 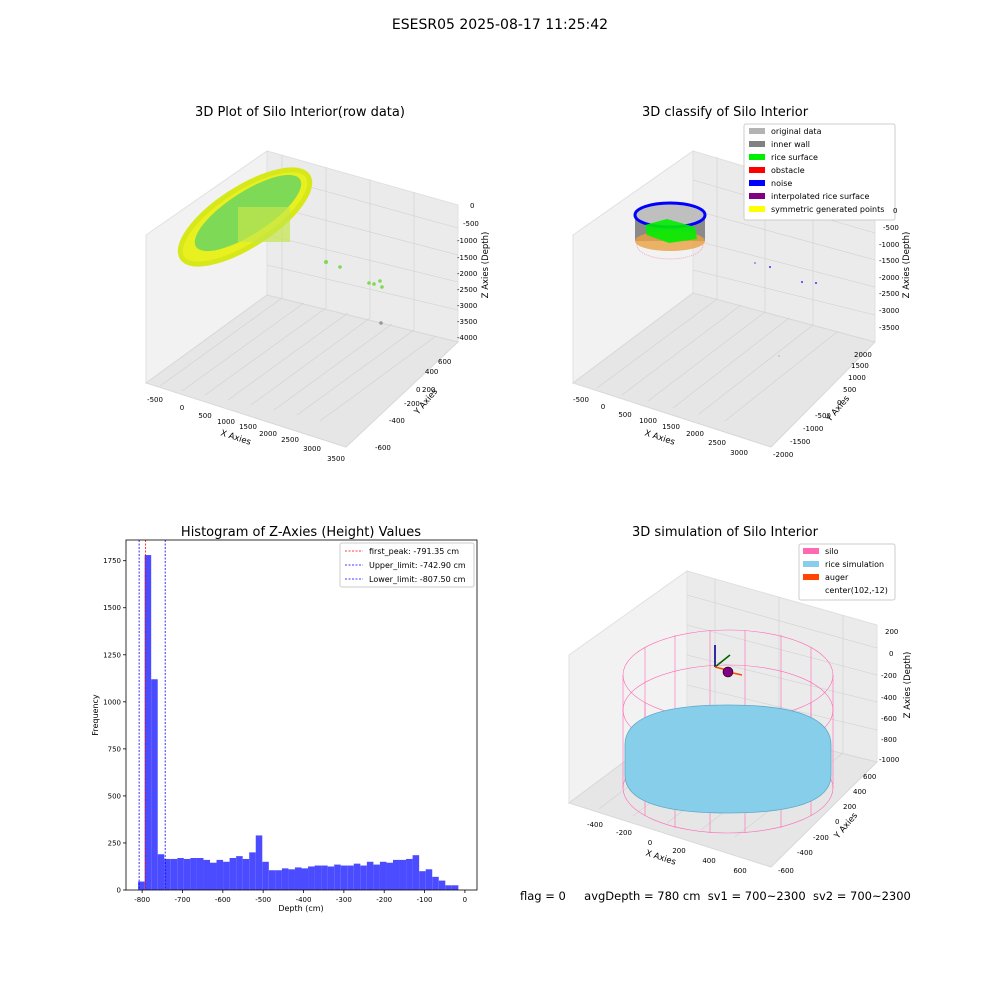 I want to click on panel-simulation-title: 3D simulation of Silo Interior, so click(x=725, y=532).